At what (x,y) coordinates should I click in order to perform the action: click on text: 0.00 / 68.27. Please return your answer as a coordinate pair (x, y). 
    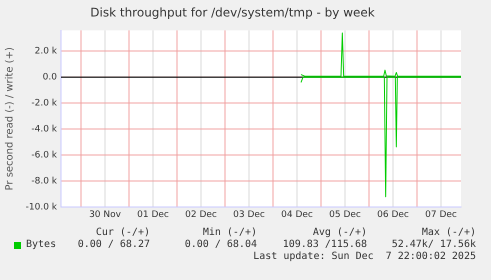
    Looking at the image, I should click on (114, 244).